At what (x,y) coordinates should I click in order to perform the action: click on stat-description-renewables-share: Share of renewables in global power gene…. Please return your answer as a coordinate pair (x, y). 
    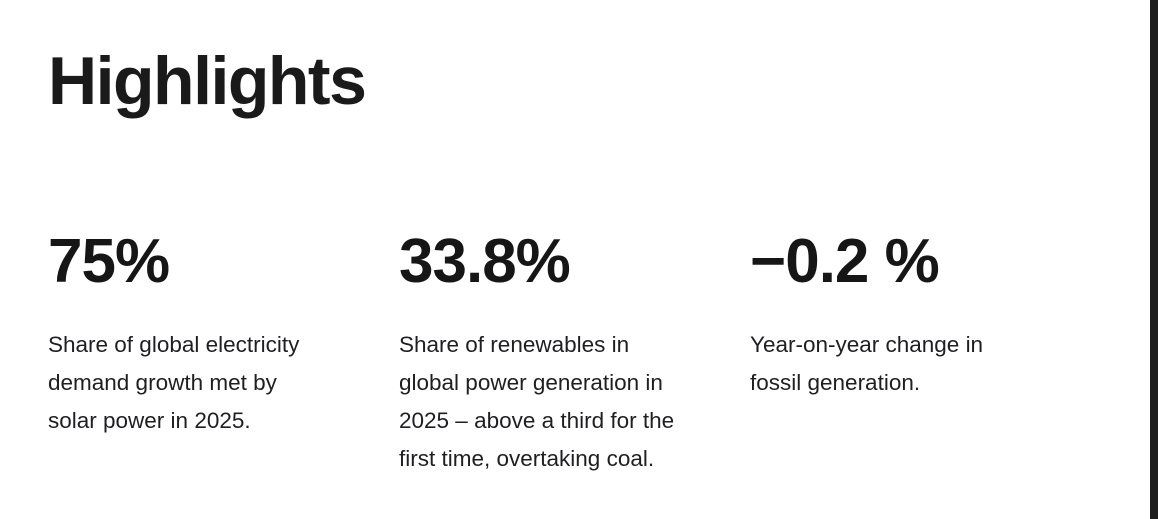
    Looking at the image, I should click on (537, 401).